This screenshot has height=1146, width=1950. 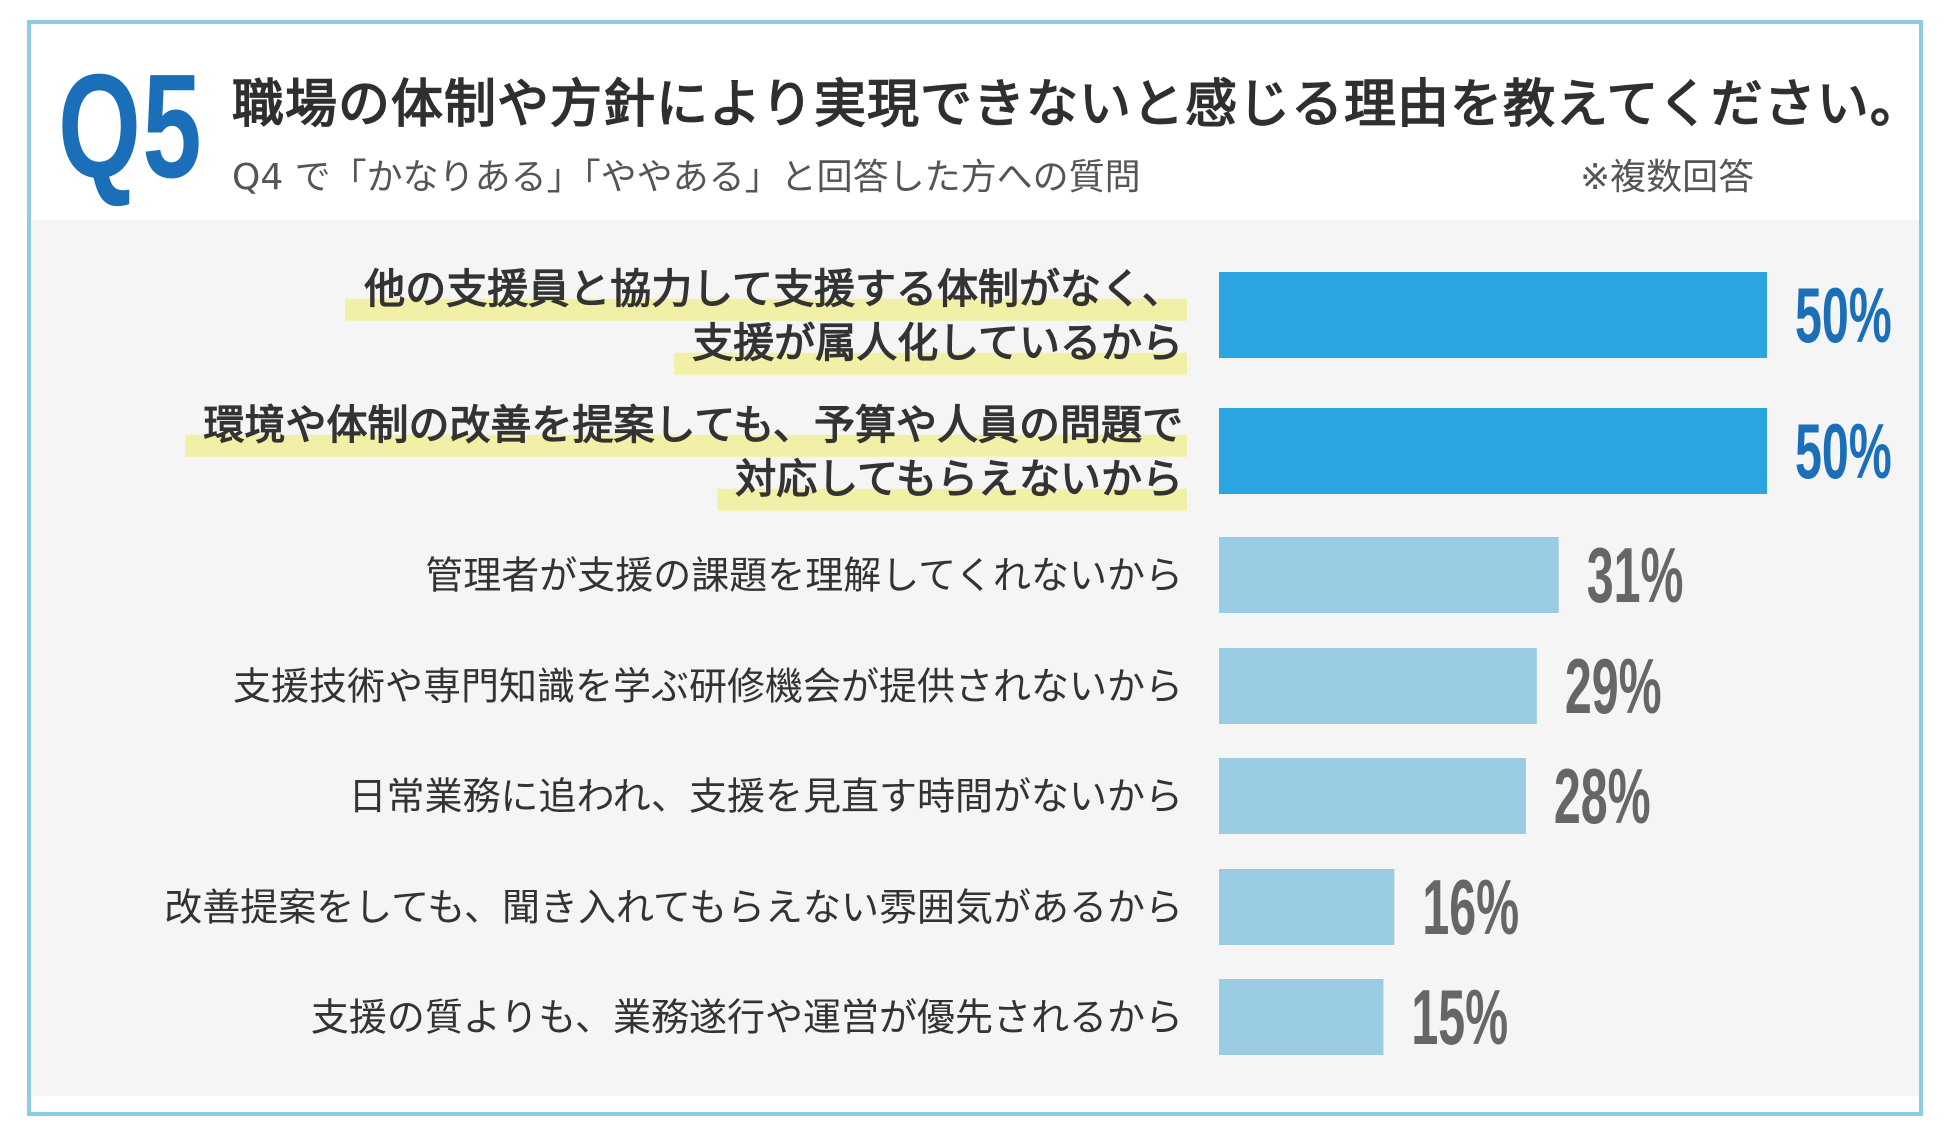 I want to click on category-label-6: 改善提案をしても、聞き入れてもらえない雰囲気があるから, so click(x=673, y=908).